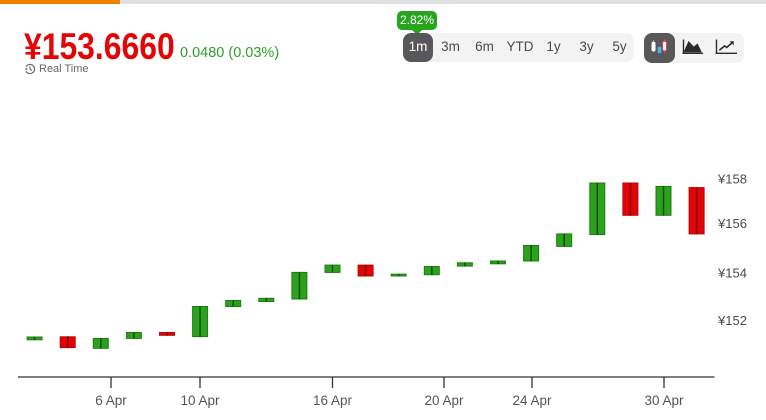 Image resolution: width=766 pixels, height=420 pixels. What do you see at coordinates (333, 400) in the screenshot?
I see `svg-text: 16 Apr` at bounding box center [333, 400].